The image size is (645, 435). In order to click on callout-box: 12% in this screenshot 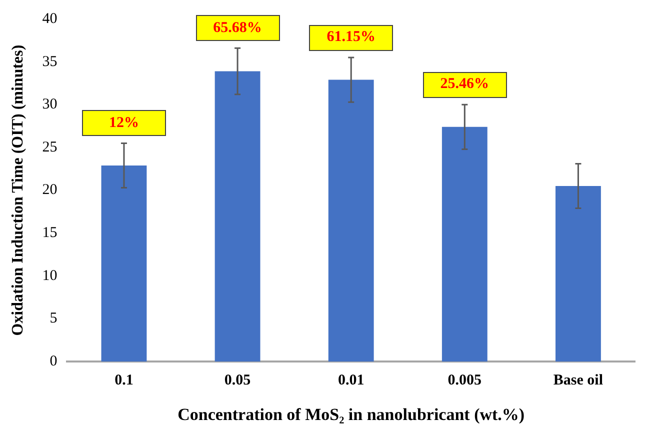, I will do `click(124, 123)`.